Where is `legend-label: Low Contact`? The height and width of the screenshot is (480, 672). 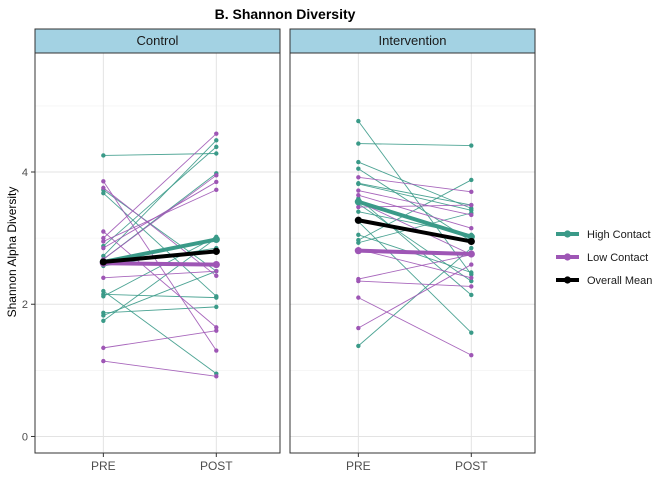 legend-label: Low Contact is located at coordinates (617, 258).